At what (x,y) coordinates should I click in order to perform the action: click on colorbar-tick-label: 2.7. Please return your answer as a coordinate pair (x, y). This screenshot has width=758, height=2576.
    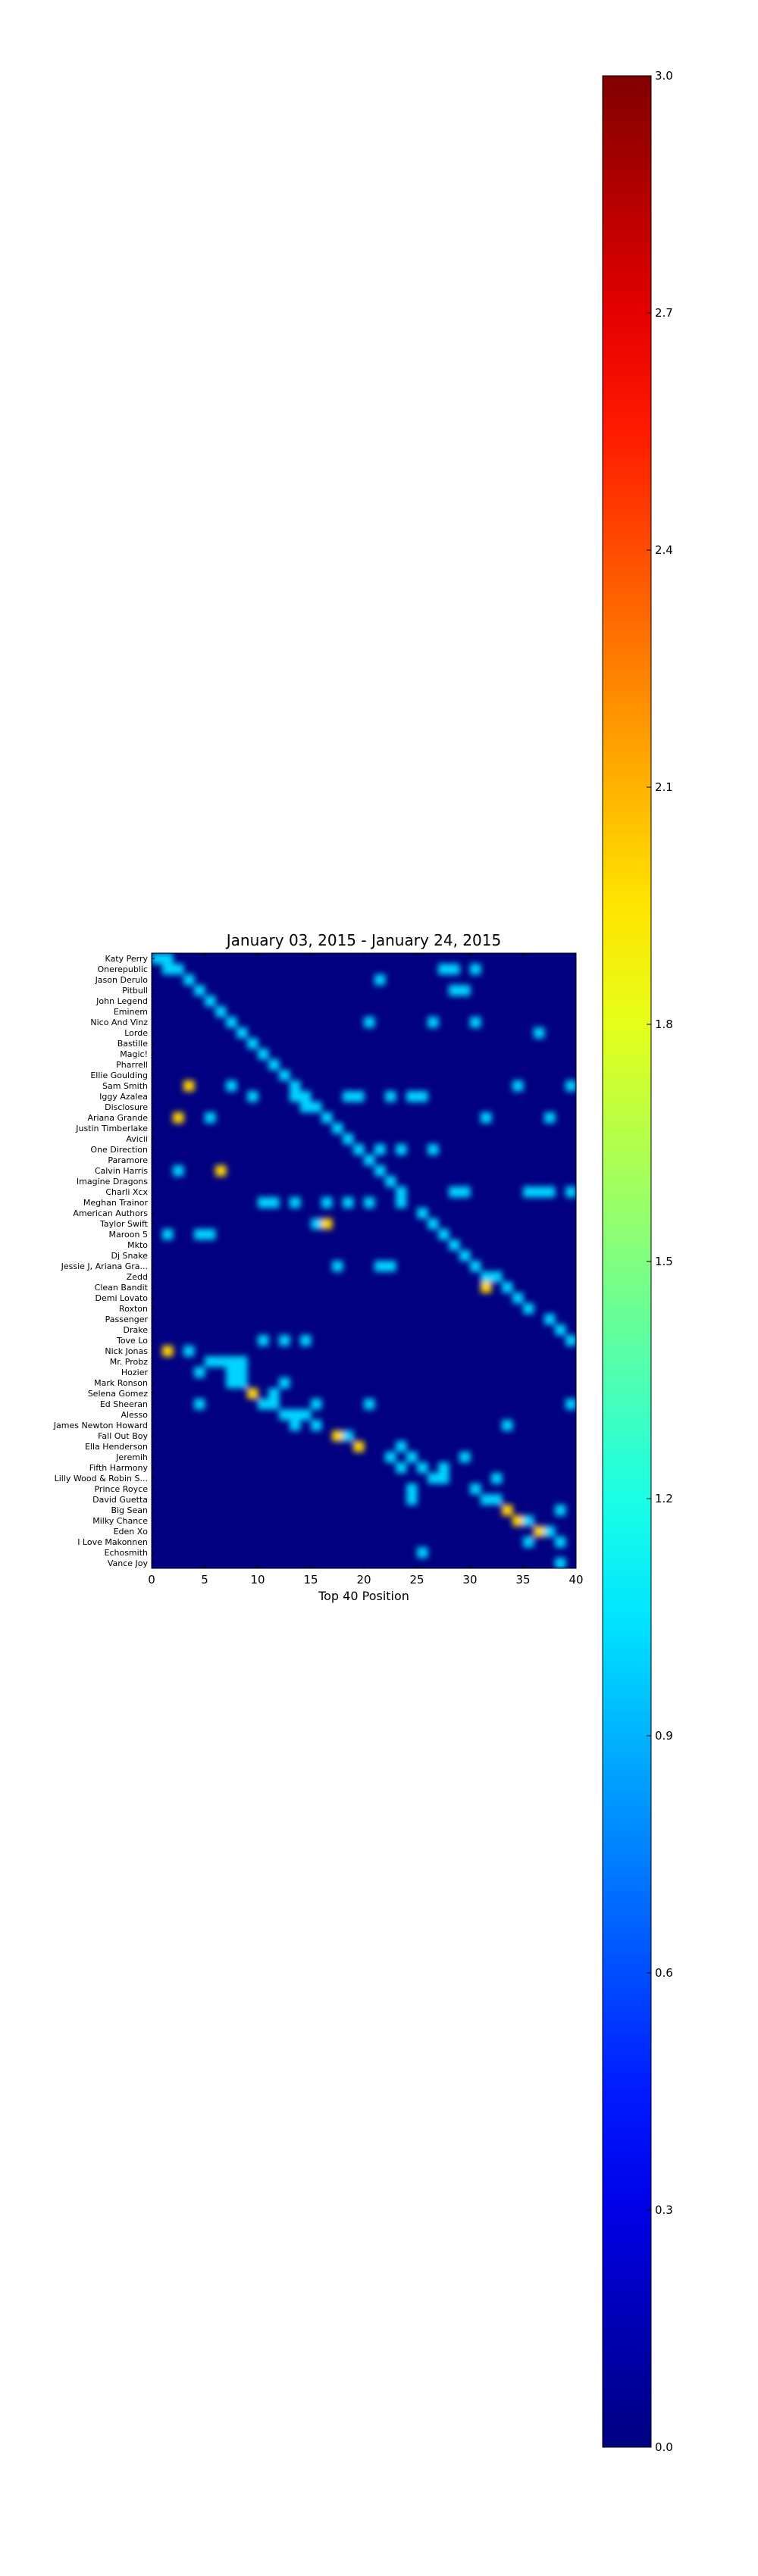
    Looking at the image, I should click on (664, 313).